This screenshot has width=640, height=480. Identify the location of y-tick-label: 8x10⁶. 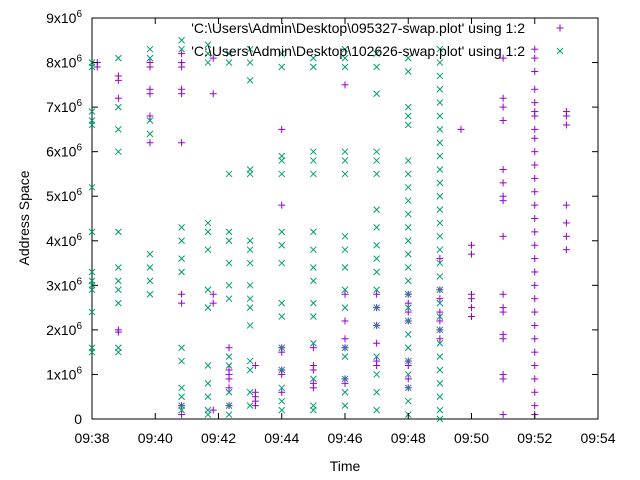
(64, 62).